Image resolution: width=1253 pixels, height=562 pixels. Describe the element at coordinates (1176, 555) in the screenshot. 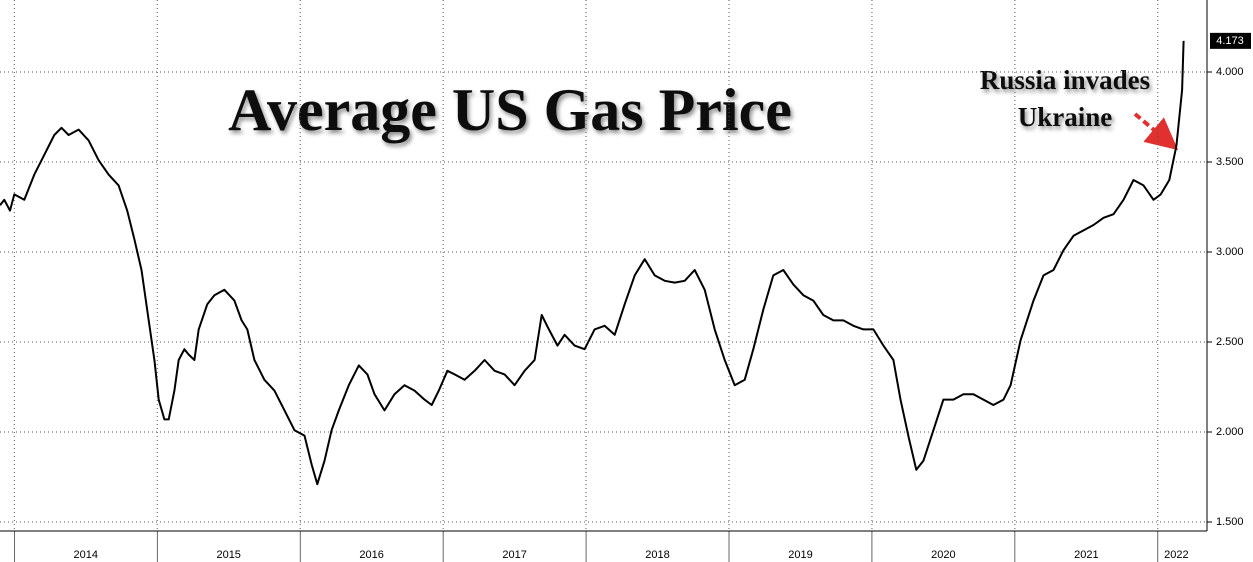

I see `x-tick-label: 2022` at that location.